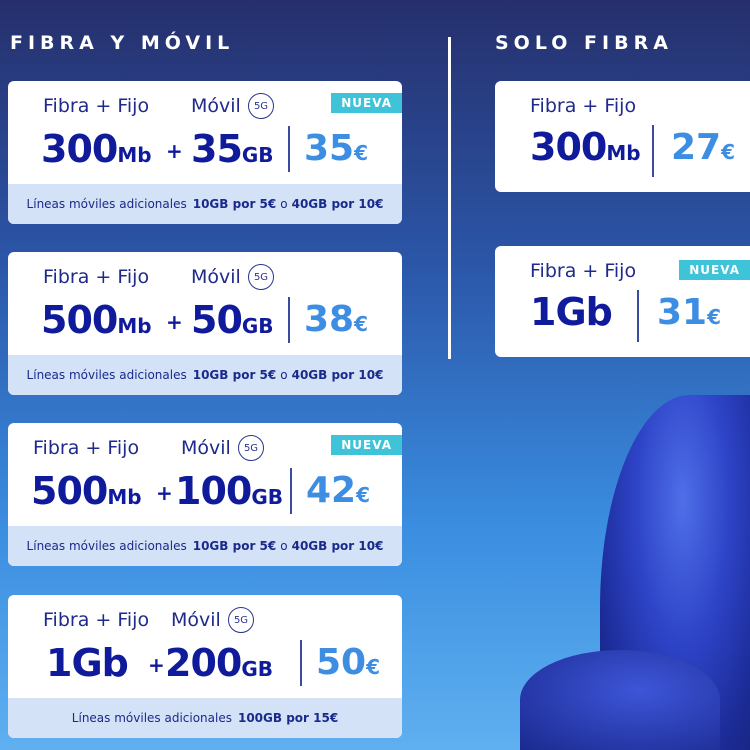 This screenshot has height=750, width=750. Describe the element at coordinates (348, 662) in the screenshot. I see `price: 50€` at that location.